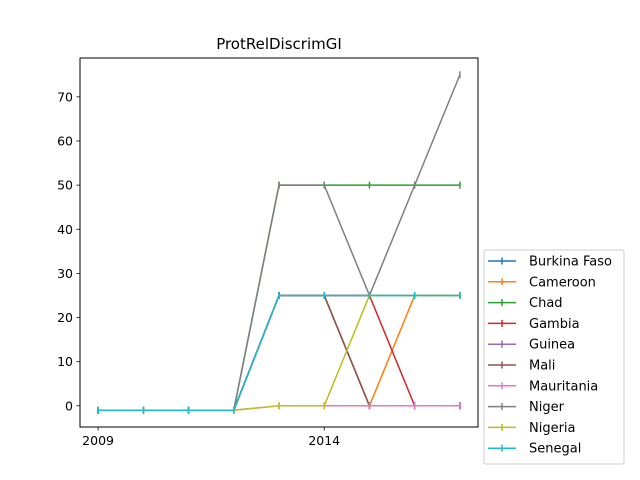 Image resolution: width=640 pixels, height=480 pixels. I want to click on y-tick-label-6: 60, so click(65, 140).